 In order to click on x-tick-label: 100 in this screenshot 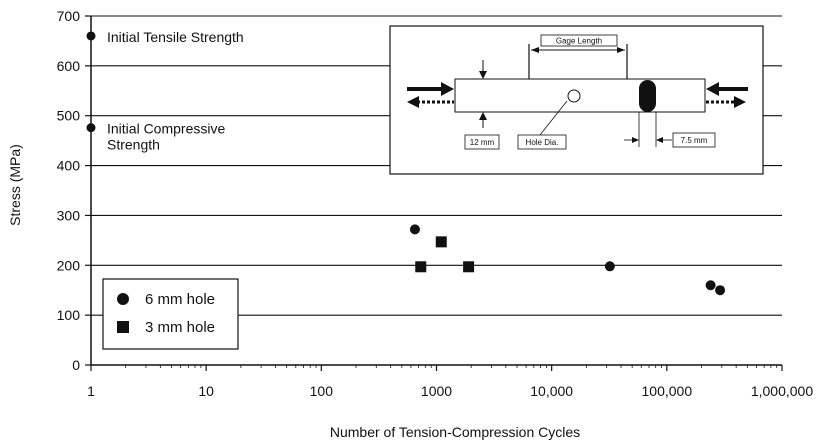, I will do `click(322, 391)`.